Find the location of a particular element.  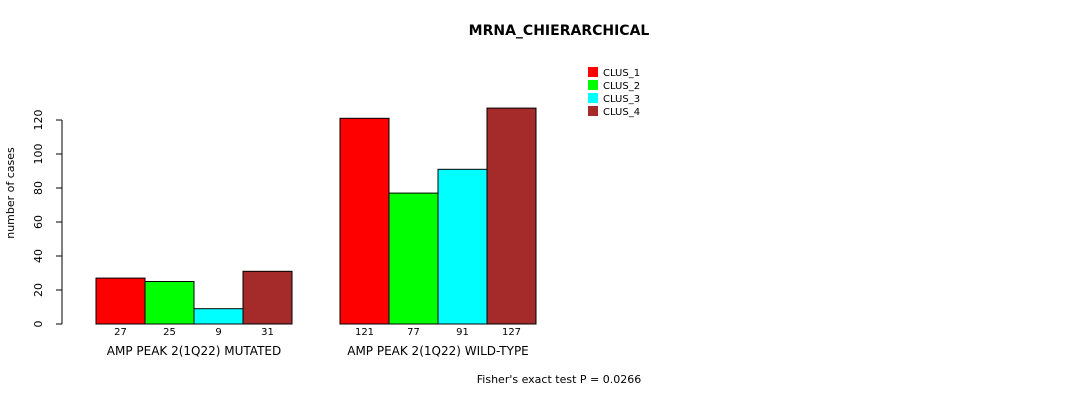

y-axis-label: number of cases is located at coordinates (10, 193).